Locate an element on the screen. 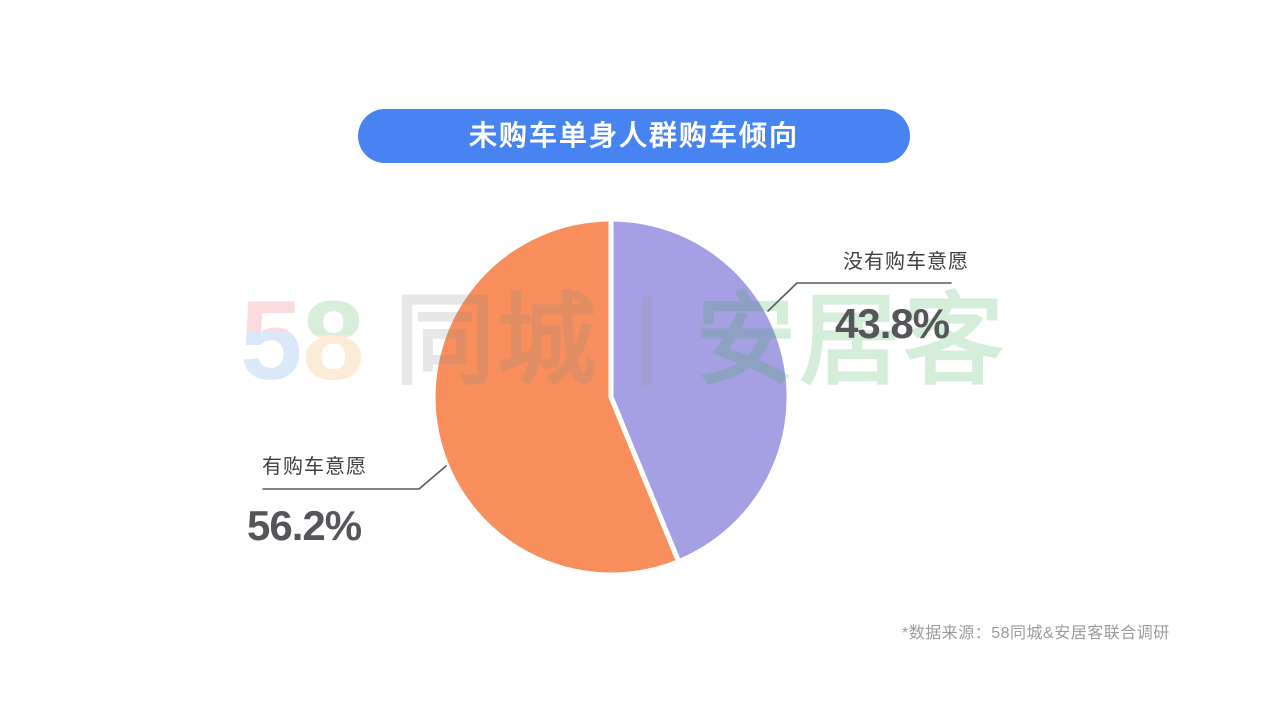  value-no-intent: 43.8% is located at coordinates (892, 323).